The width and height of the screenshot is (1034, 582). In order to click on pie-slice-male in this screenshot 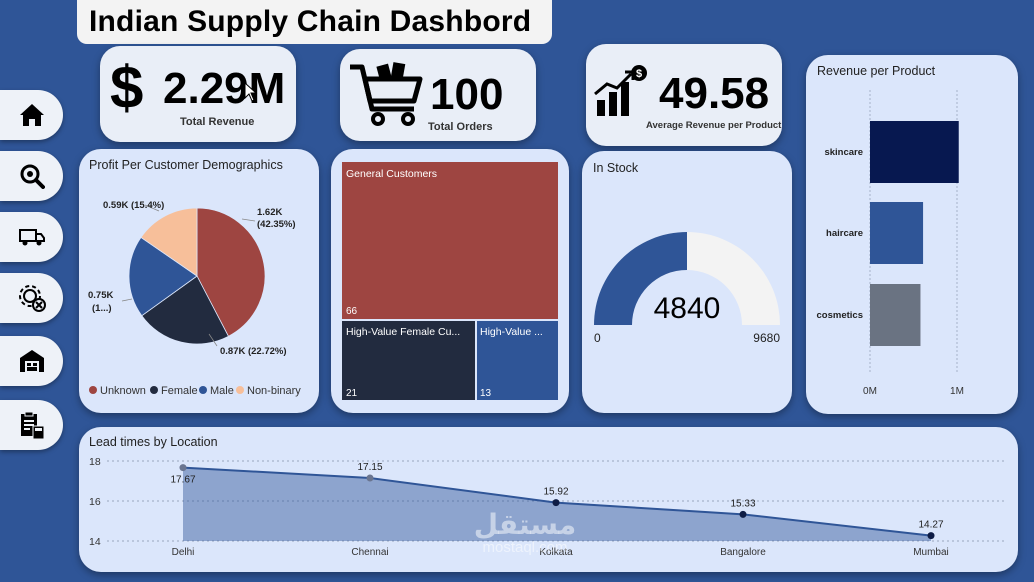, I will do `click(163, 276)`.